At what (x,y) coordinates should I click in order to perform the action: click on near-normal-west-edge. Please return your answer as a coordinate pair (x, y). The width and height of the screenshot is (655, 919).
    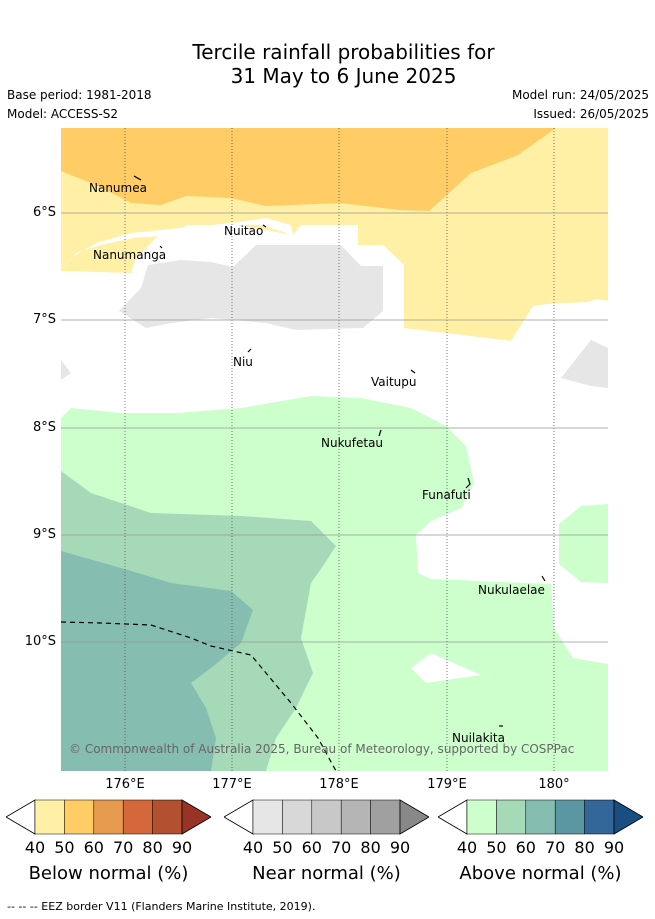
    Looking at the image, I should click on (66, 370).